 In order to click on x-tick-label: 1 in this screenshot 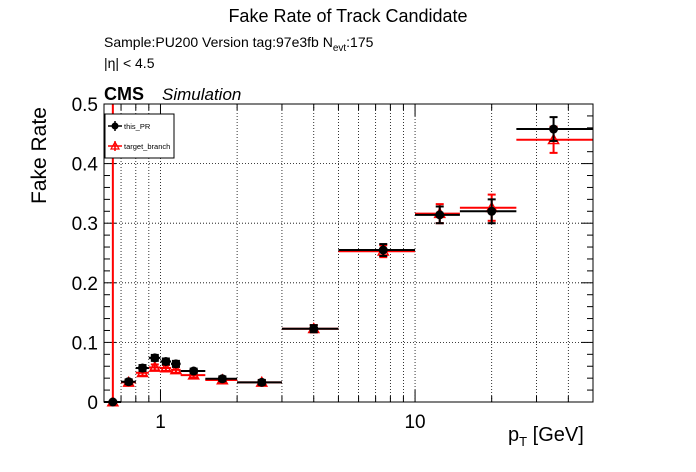, I will do `click(160, 422)`.